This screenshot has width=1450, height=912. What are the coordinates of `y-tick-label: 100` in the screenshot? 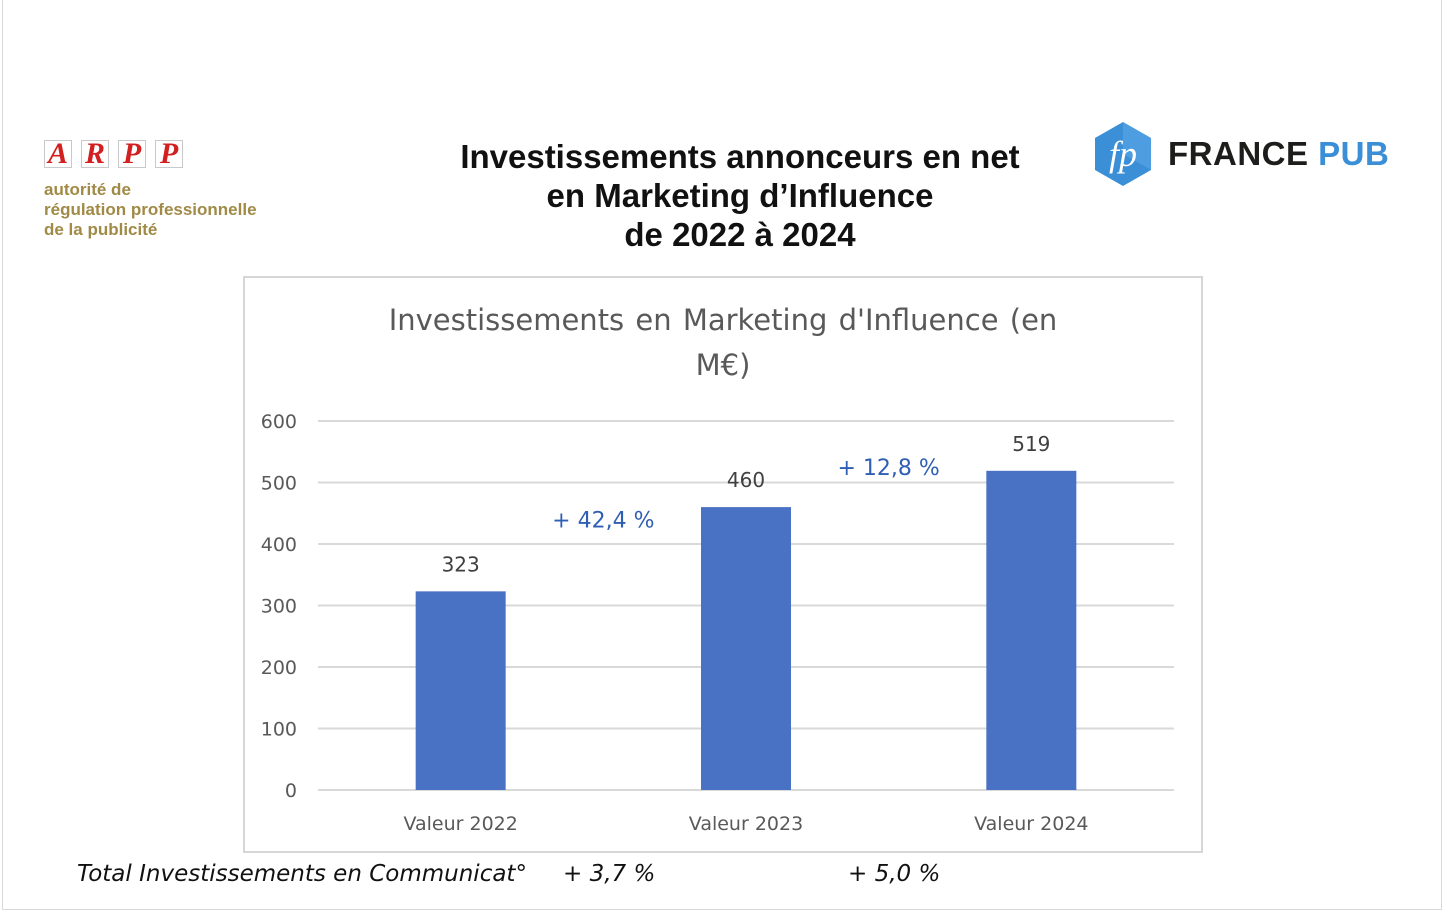 It's located at (279, 730).